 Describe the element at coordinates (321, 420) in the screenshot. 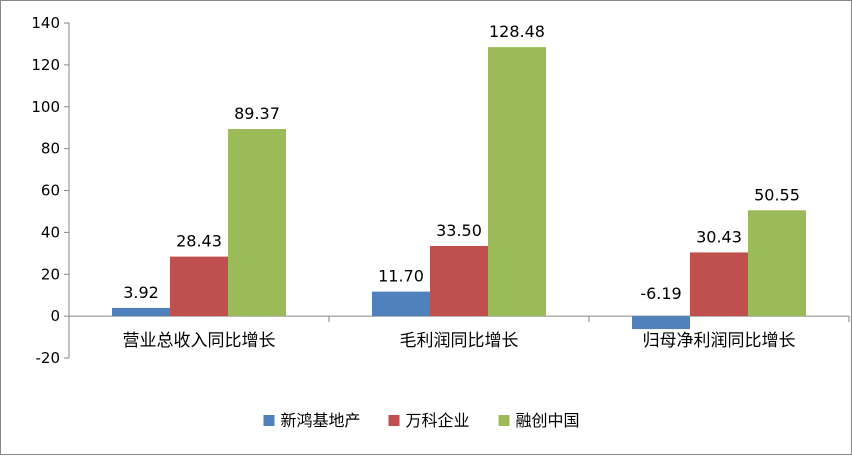

I see `legend-label: 新鸿基地产` at that location.